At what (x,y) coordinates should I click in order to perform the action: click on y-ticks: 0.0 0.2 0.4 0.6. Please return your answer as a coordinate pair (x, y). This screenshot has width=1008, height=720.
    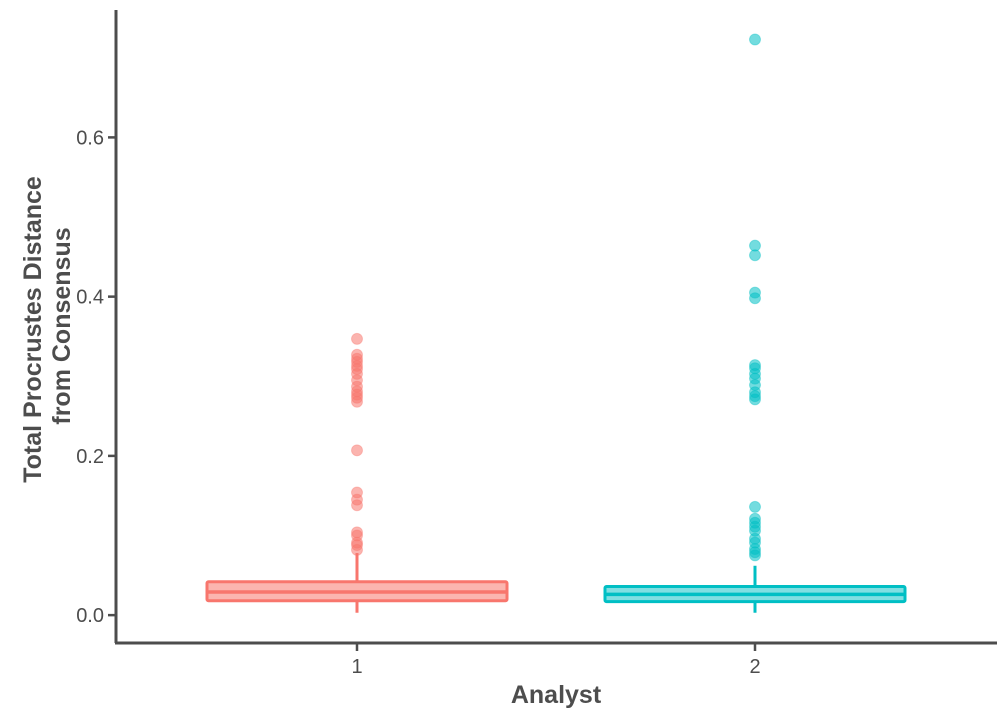
    Looking at the image, I should click on (96, 377).